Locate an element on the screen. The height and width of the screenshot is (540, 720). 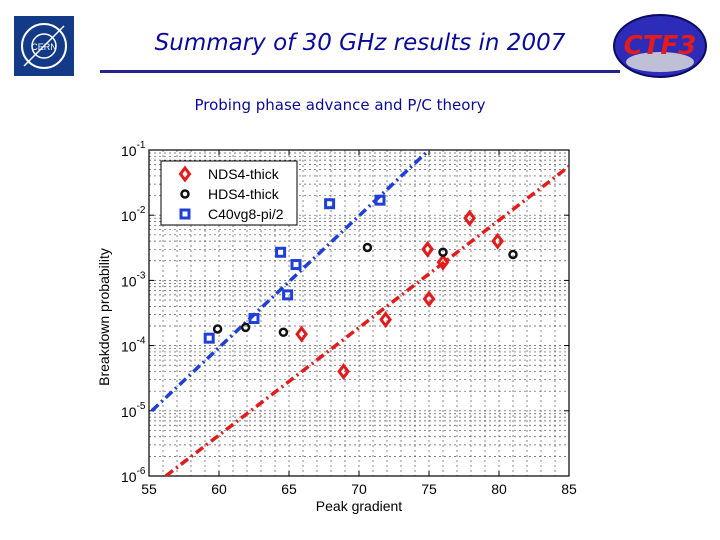
x-tick-label: 70 is located at coordinates (359, 489).